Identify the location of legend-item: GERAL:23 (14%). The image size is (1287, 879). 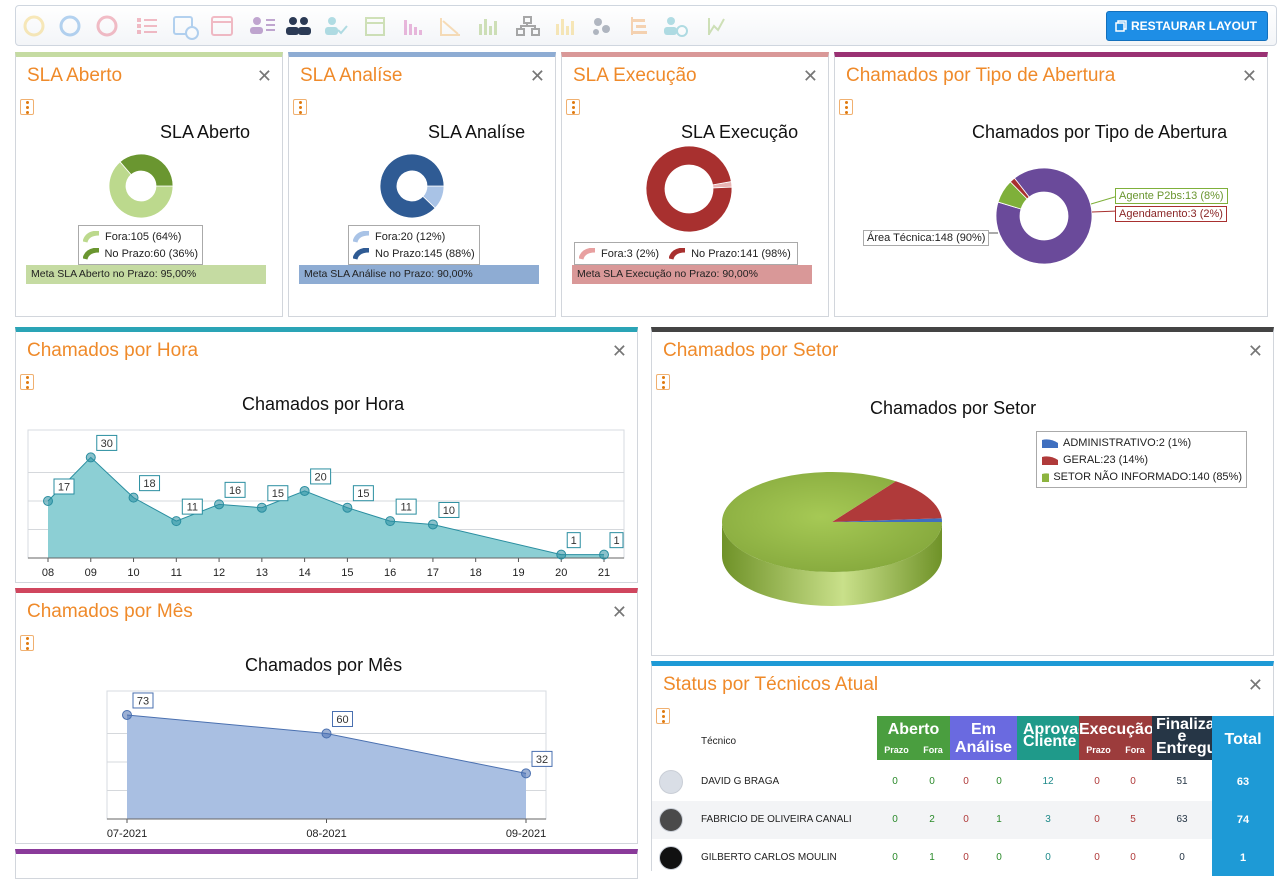
(1141, 459).